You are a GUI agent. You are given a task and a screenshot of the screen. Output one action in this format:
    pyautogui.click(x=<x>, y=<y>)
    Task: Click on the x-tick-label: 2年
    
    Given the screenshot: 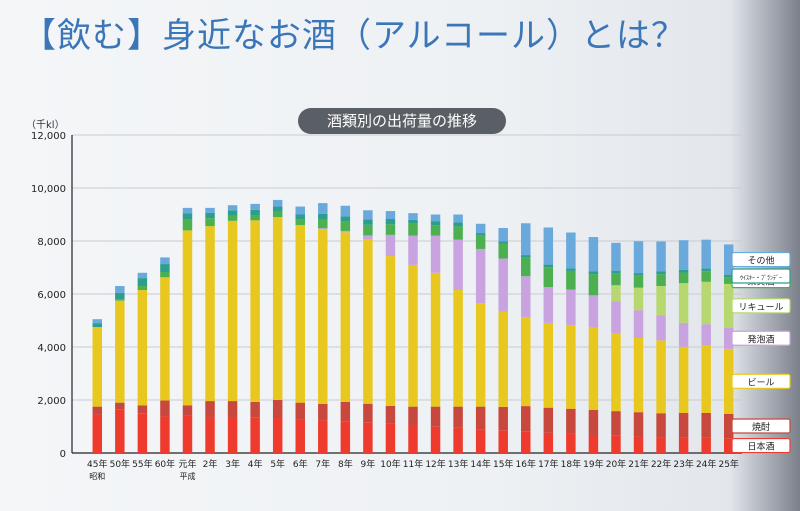 What is the action you would take?
    pyautogui.click(x=210, y=464)
    